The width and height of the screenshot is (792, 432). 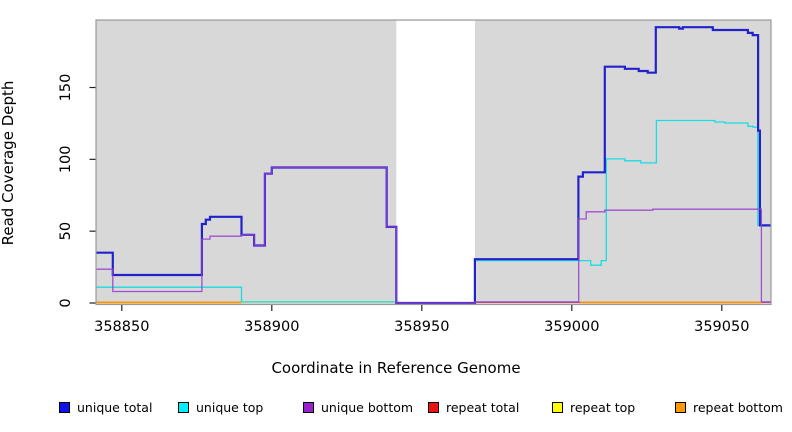 I want to click on y-axis-title: Read Coverage Depth, so click(x=8, y=163).